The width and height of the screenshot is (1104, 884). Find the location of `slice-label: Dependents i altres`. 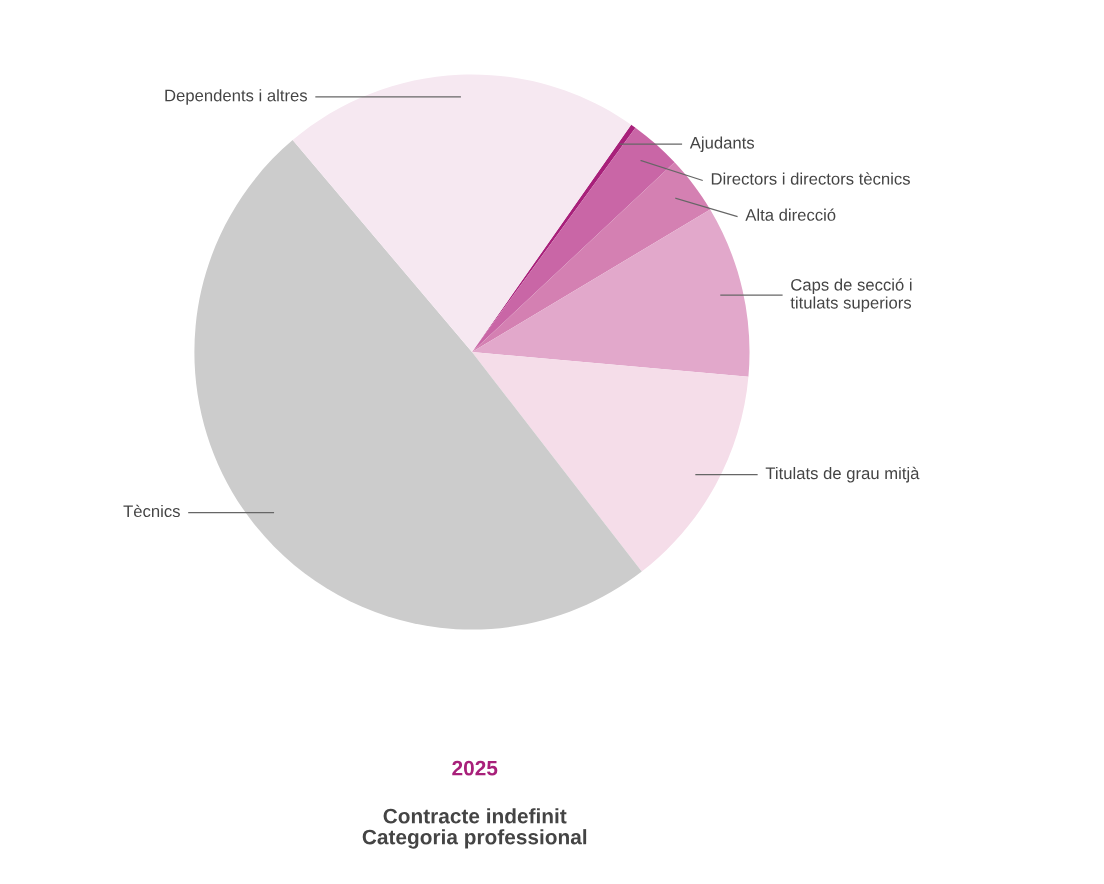

slice-label: Dependents i altres is located at coordinates (236, 97).